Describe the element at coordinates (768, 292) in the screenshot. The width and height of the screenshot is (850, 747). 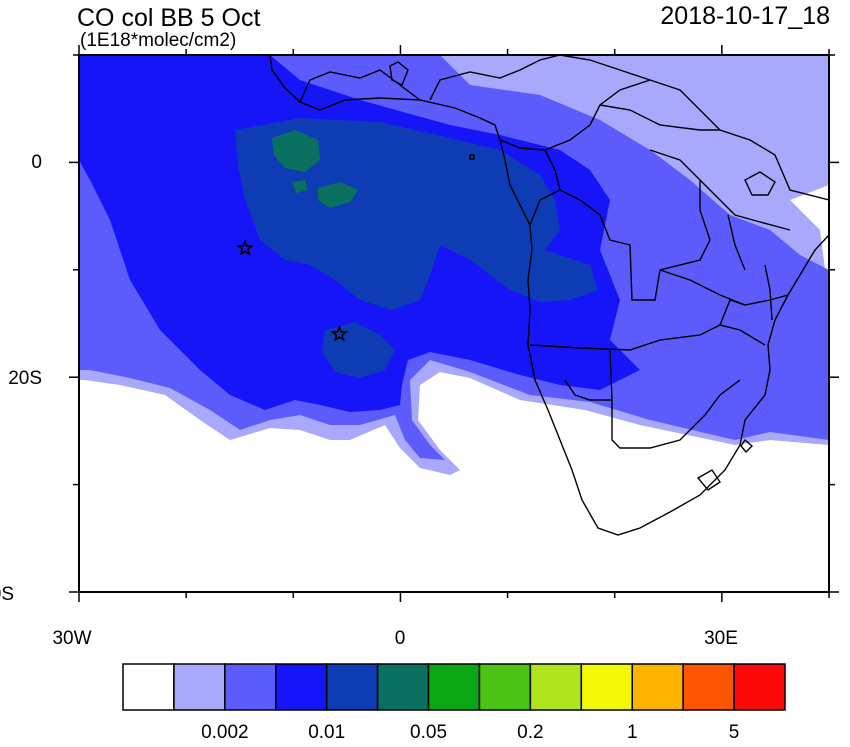
I see `lake-malawi` at that location.